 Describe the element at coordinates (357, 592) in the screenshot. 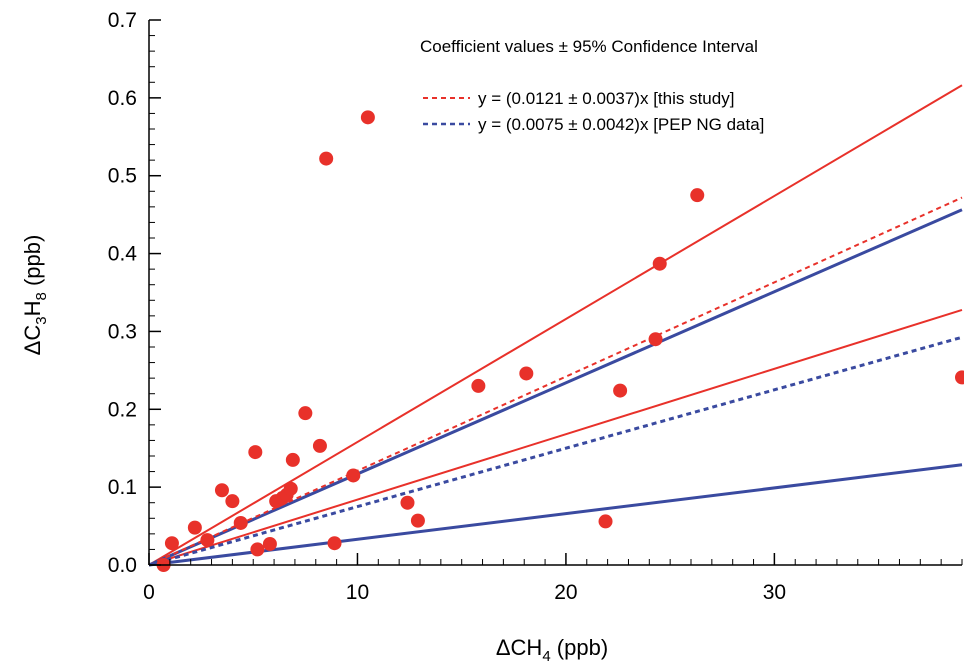

I see `x-tick-label: 10` at that location.